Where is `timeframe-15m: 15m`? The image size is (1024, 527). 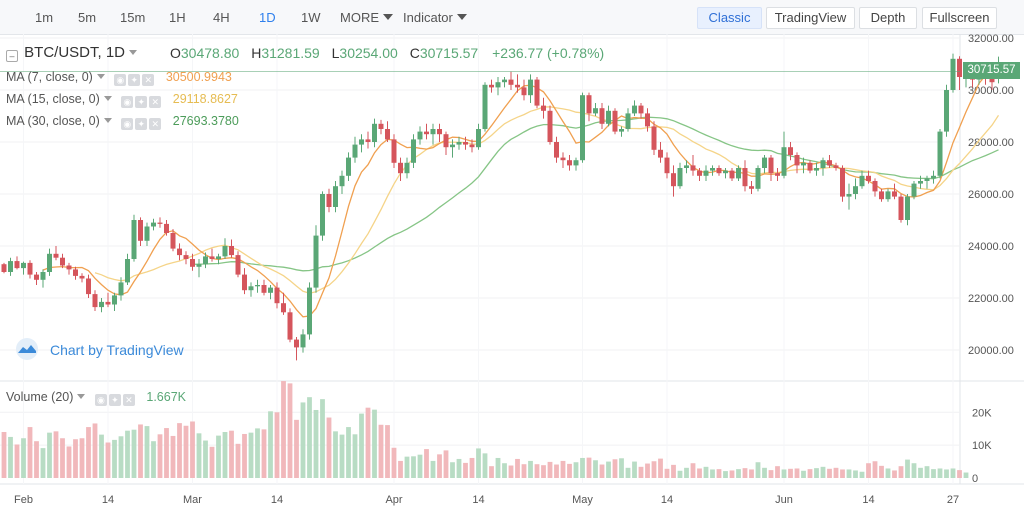 timeframe-15m: 15m is located at coordinates (133, 17).